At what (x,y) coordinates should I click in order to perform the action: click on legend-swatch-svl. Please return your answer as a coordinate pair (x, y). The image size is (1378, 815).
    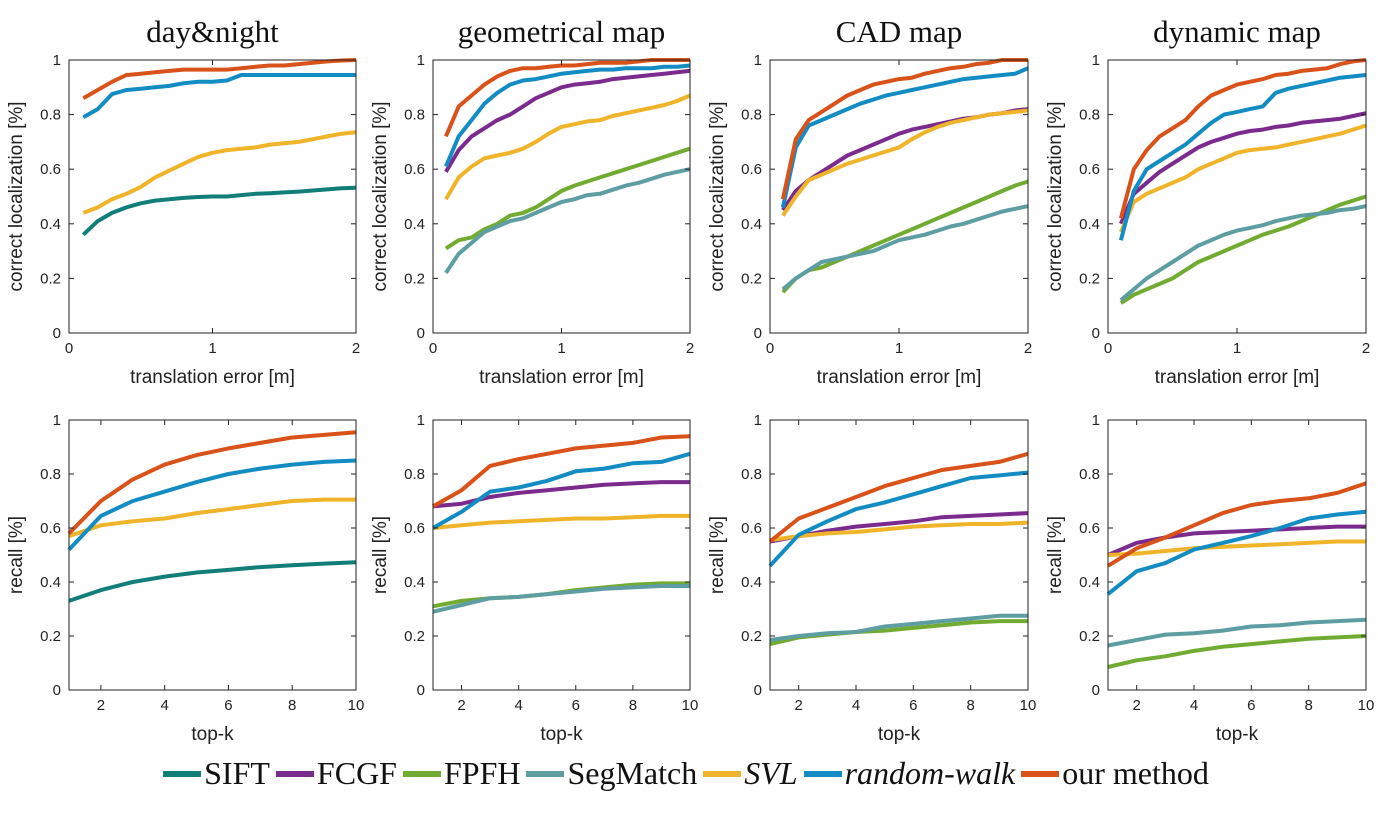
    Looking at the image, I should click on (722, 773).